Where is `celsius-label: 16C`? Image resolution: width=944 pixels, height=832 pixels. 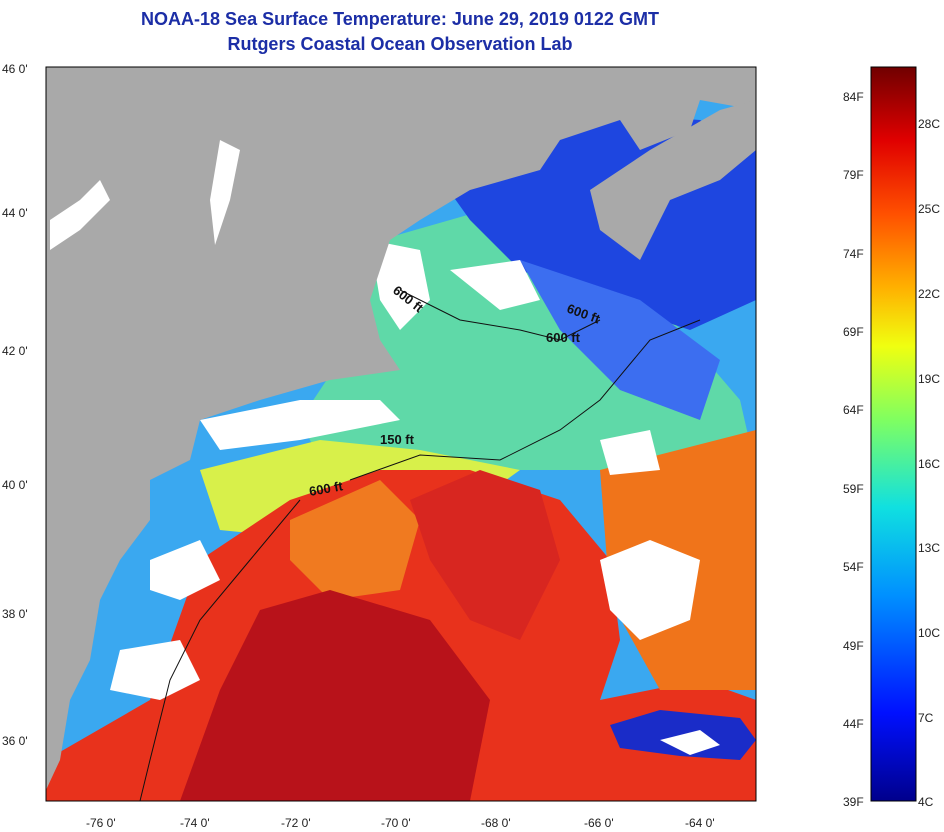 celsius-label: 16C is located at coordinates (929, 464).